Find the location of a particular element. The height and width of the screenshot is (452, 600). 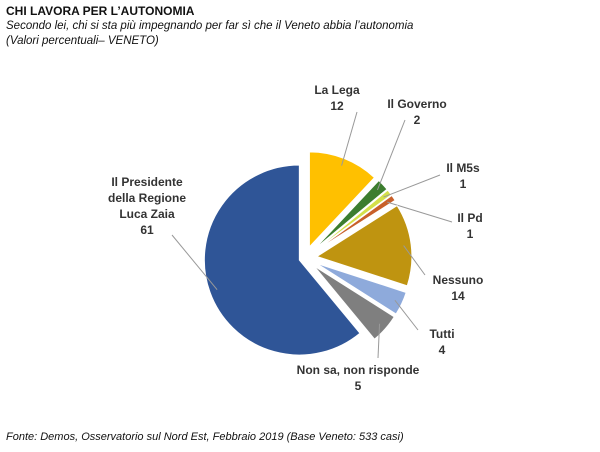

slice-label: Il Governo 2 is located at coordinates (417, 112).